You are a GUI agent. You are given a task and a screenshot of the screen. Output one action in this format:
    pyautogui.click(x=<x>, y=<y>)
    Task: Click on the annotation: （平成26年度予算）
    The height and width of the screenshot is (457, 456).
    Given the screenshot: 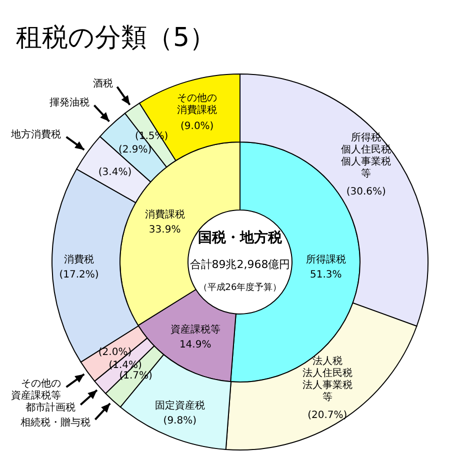 What is the action you would take?
    pyautogui.click(x=240, y=288)
    